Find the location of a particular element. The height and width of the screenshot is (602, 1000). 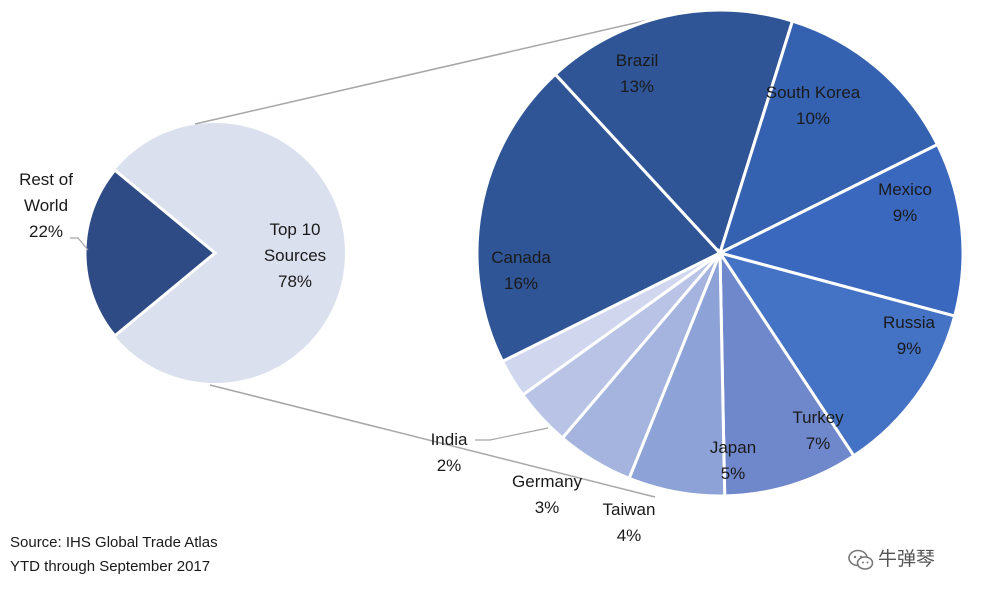

slice-rest-of-world is located at coordinates (150, 253).